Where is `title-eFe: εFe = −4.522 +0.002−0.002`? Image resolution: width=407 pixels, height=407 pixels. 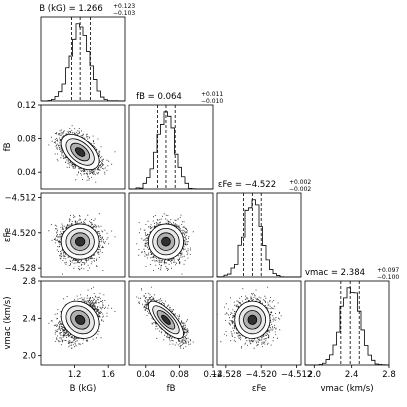 title-eFe: εFe = −4.522 +0.002−0.002 is located at coordinates (265, 186).